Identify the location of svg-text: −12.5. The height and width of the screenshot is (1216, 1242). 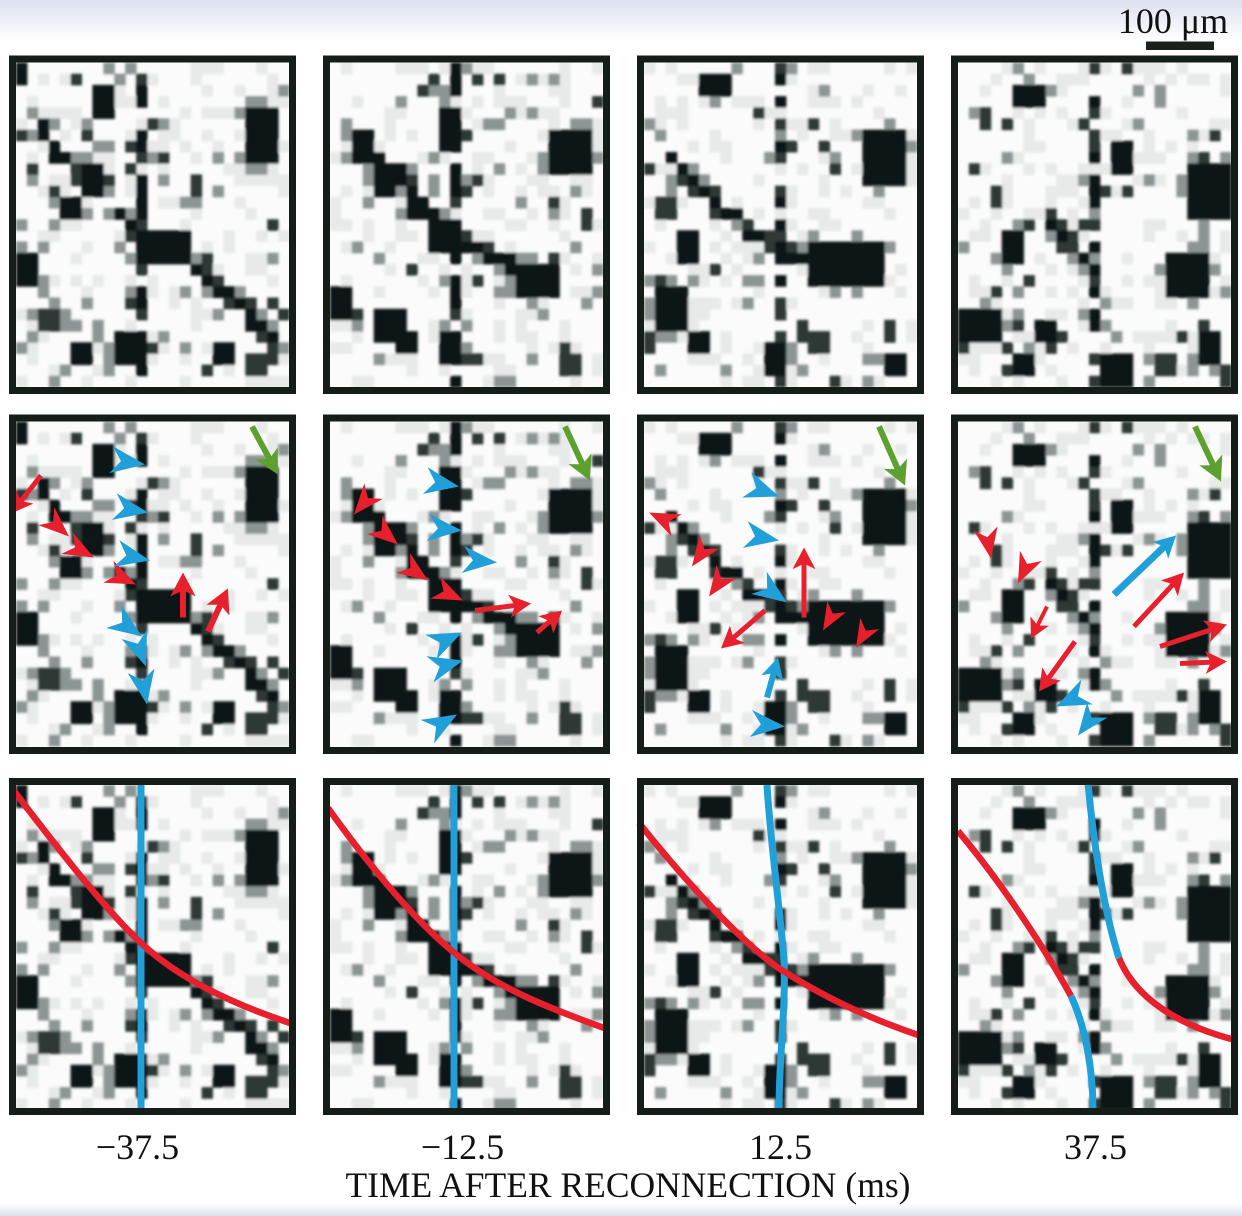
(462, 1147).